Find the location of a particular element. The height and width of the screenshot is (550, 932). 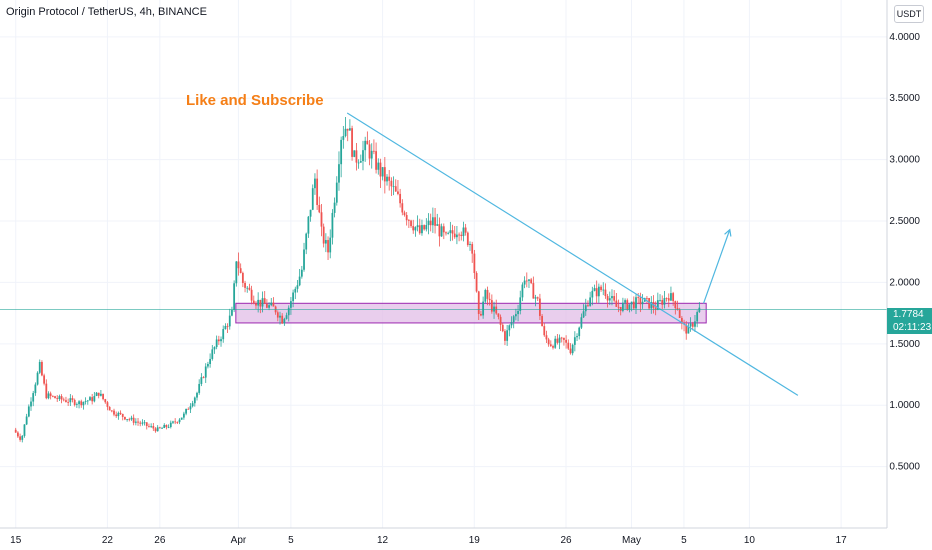

text-annotation: Like and Subscribe is located at coordinates (255, 100).